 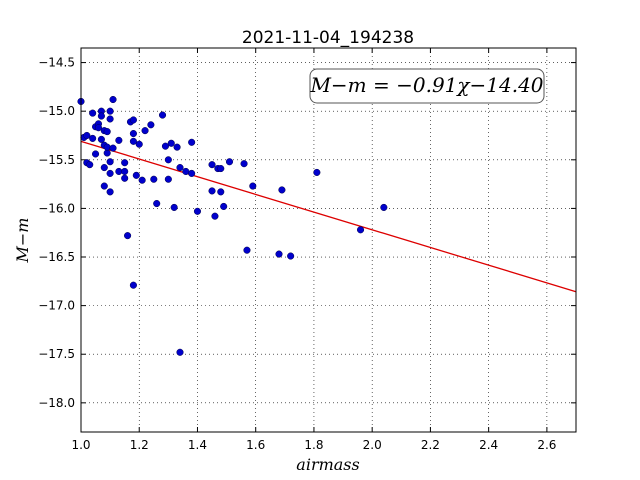 I want to click on x-tick-label: 2.6, so click(x=546, y=445).